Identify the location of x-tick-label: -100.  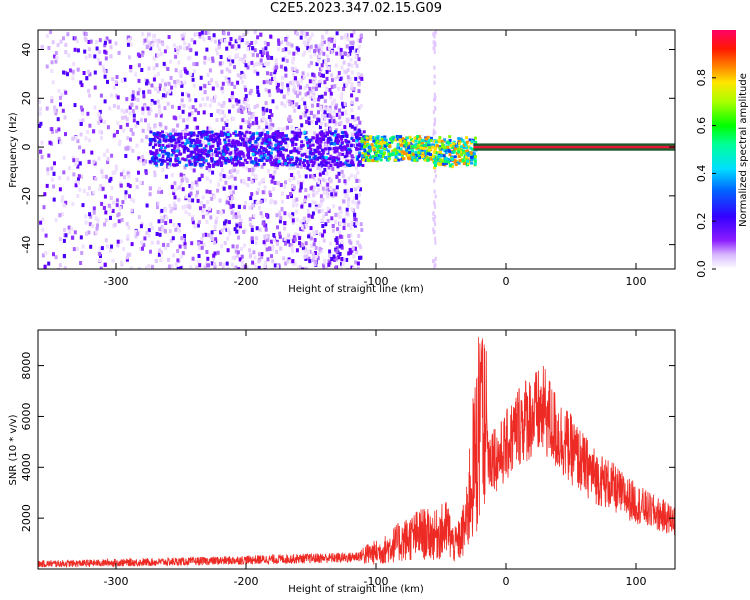
(376, 281).